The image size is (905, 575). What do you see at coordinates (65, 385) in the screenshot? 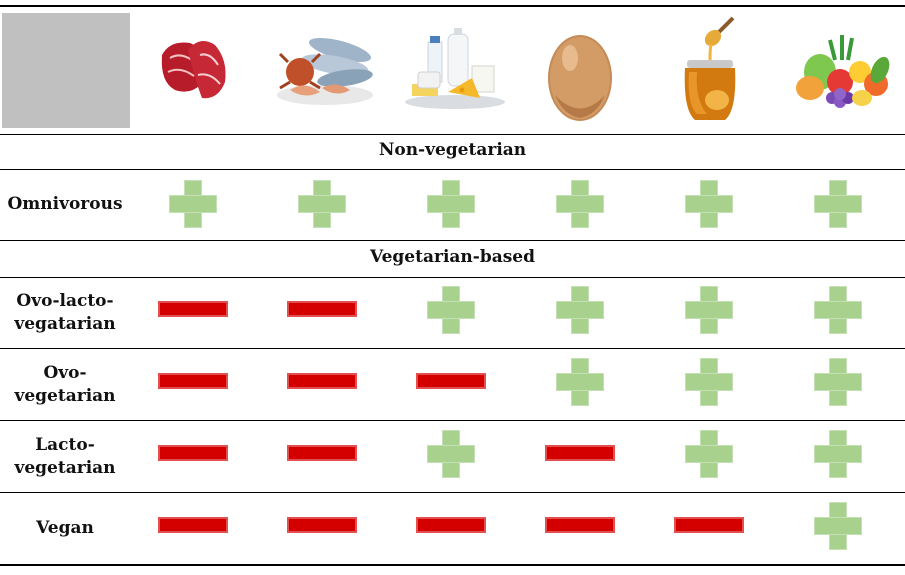
I see `row-label-ovo-vegetarian: Ovo- vegetarian` at bounding box center [65, 385].